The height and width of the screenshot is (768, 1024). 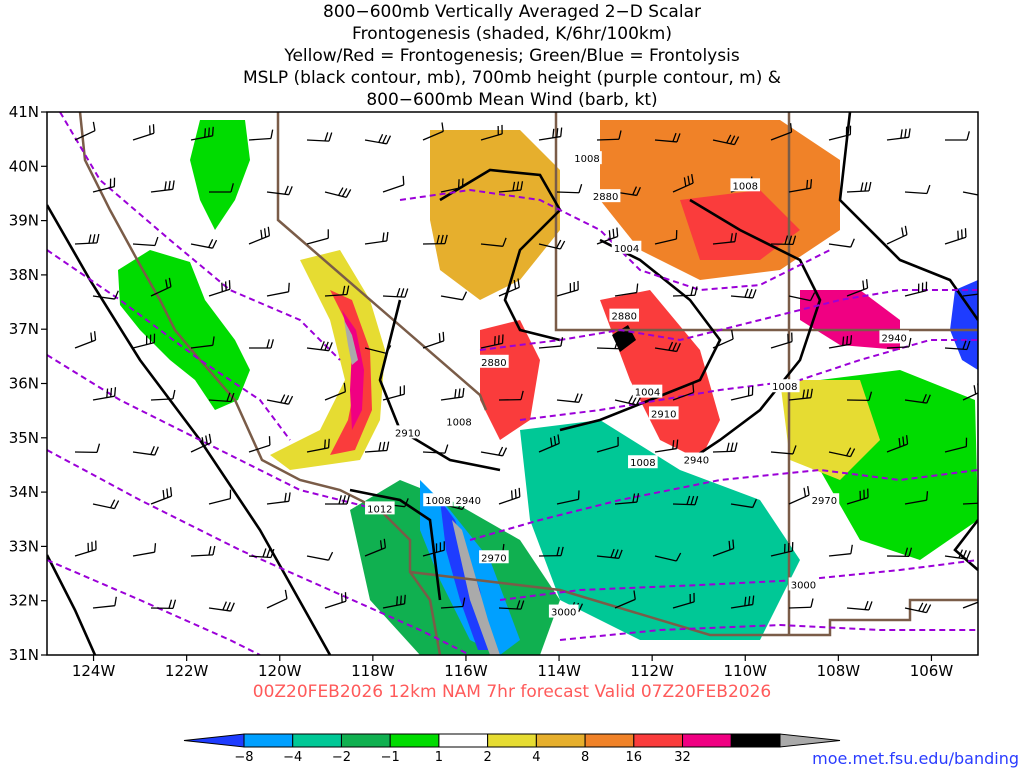 I want to click on source-url: moe.met.fsu.edu/banding, so click(x=915, y=758).